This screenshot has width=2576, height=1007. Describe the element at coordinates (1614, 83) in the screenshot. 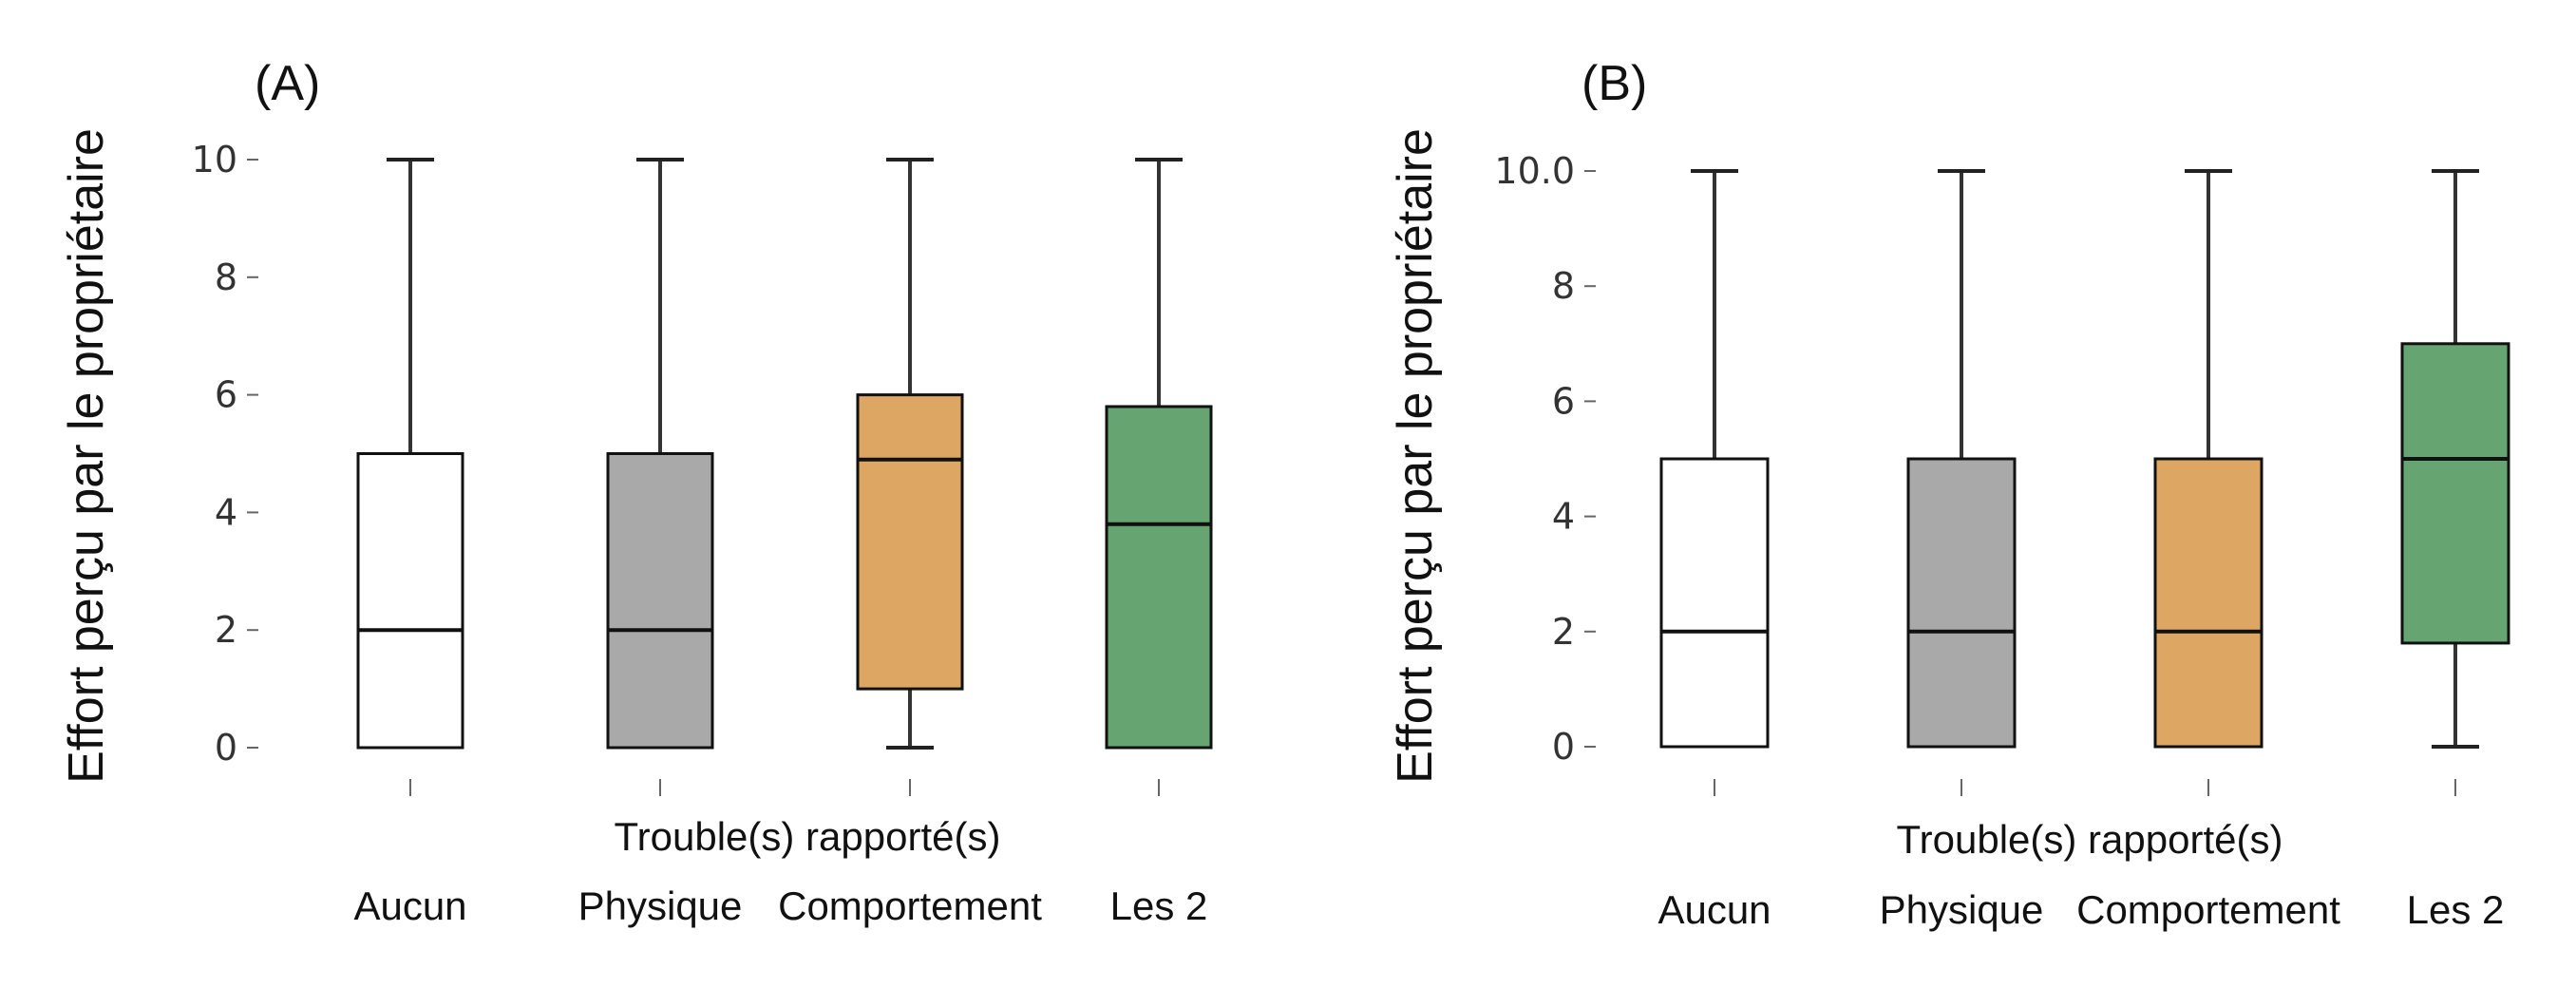

I see `panel-label: (B)` at that location.